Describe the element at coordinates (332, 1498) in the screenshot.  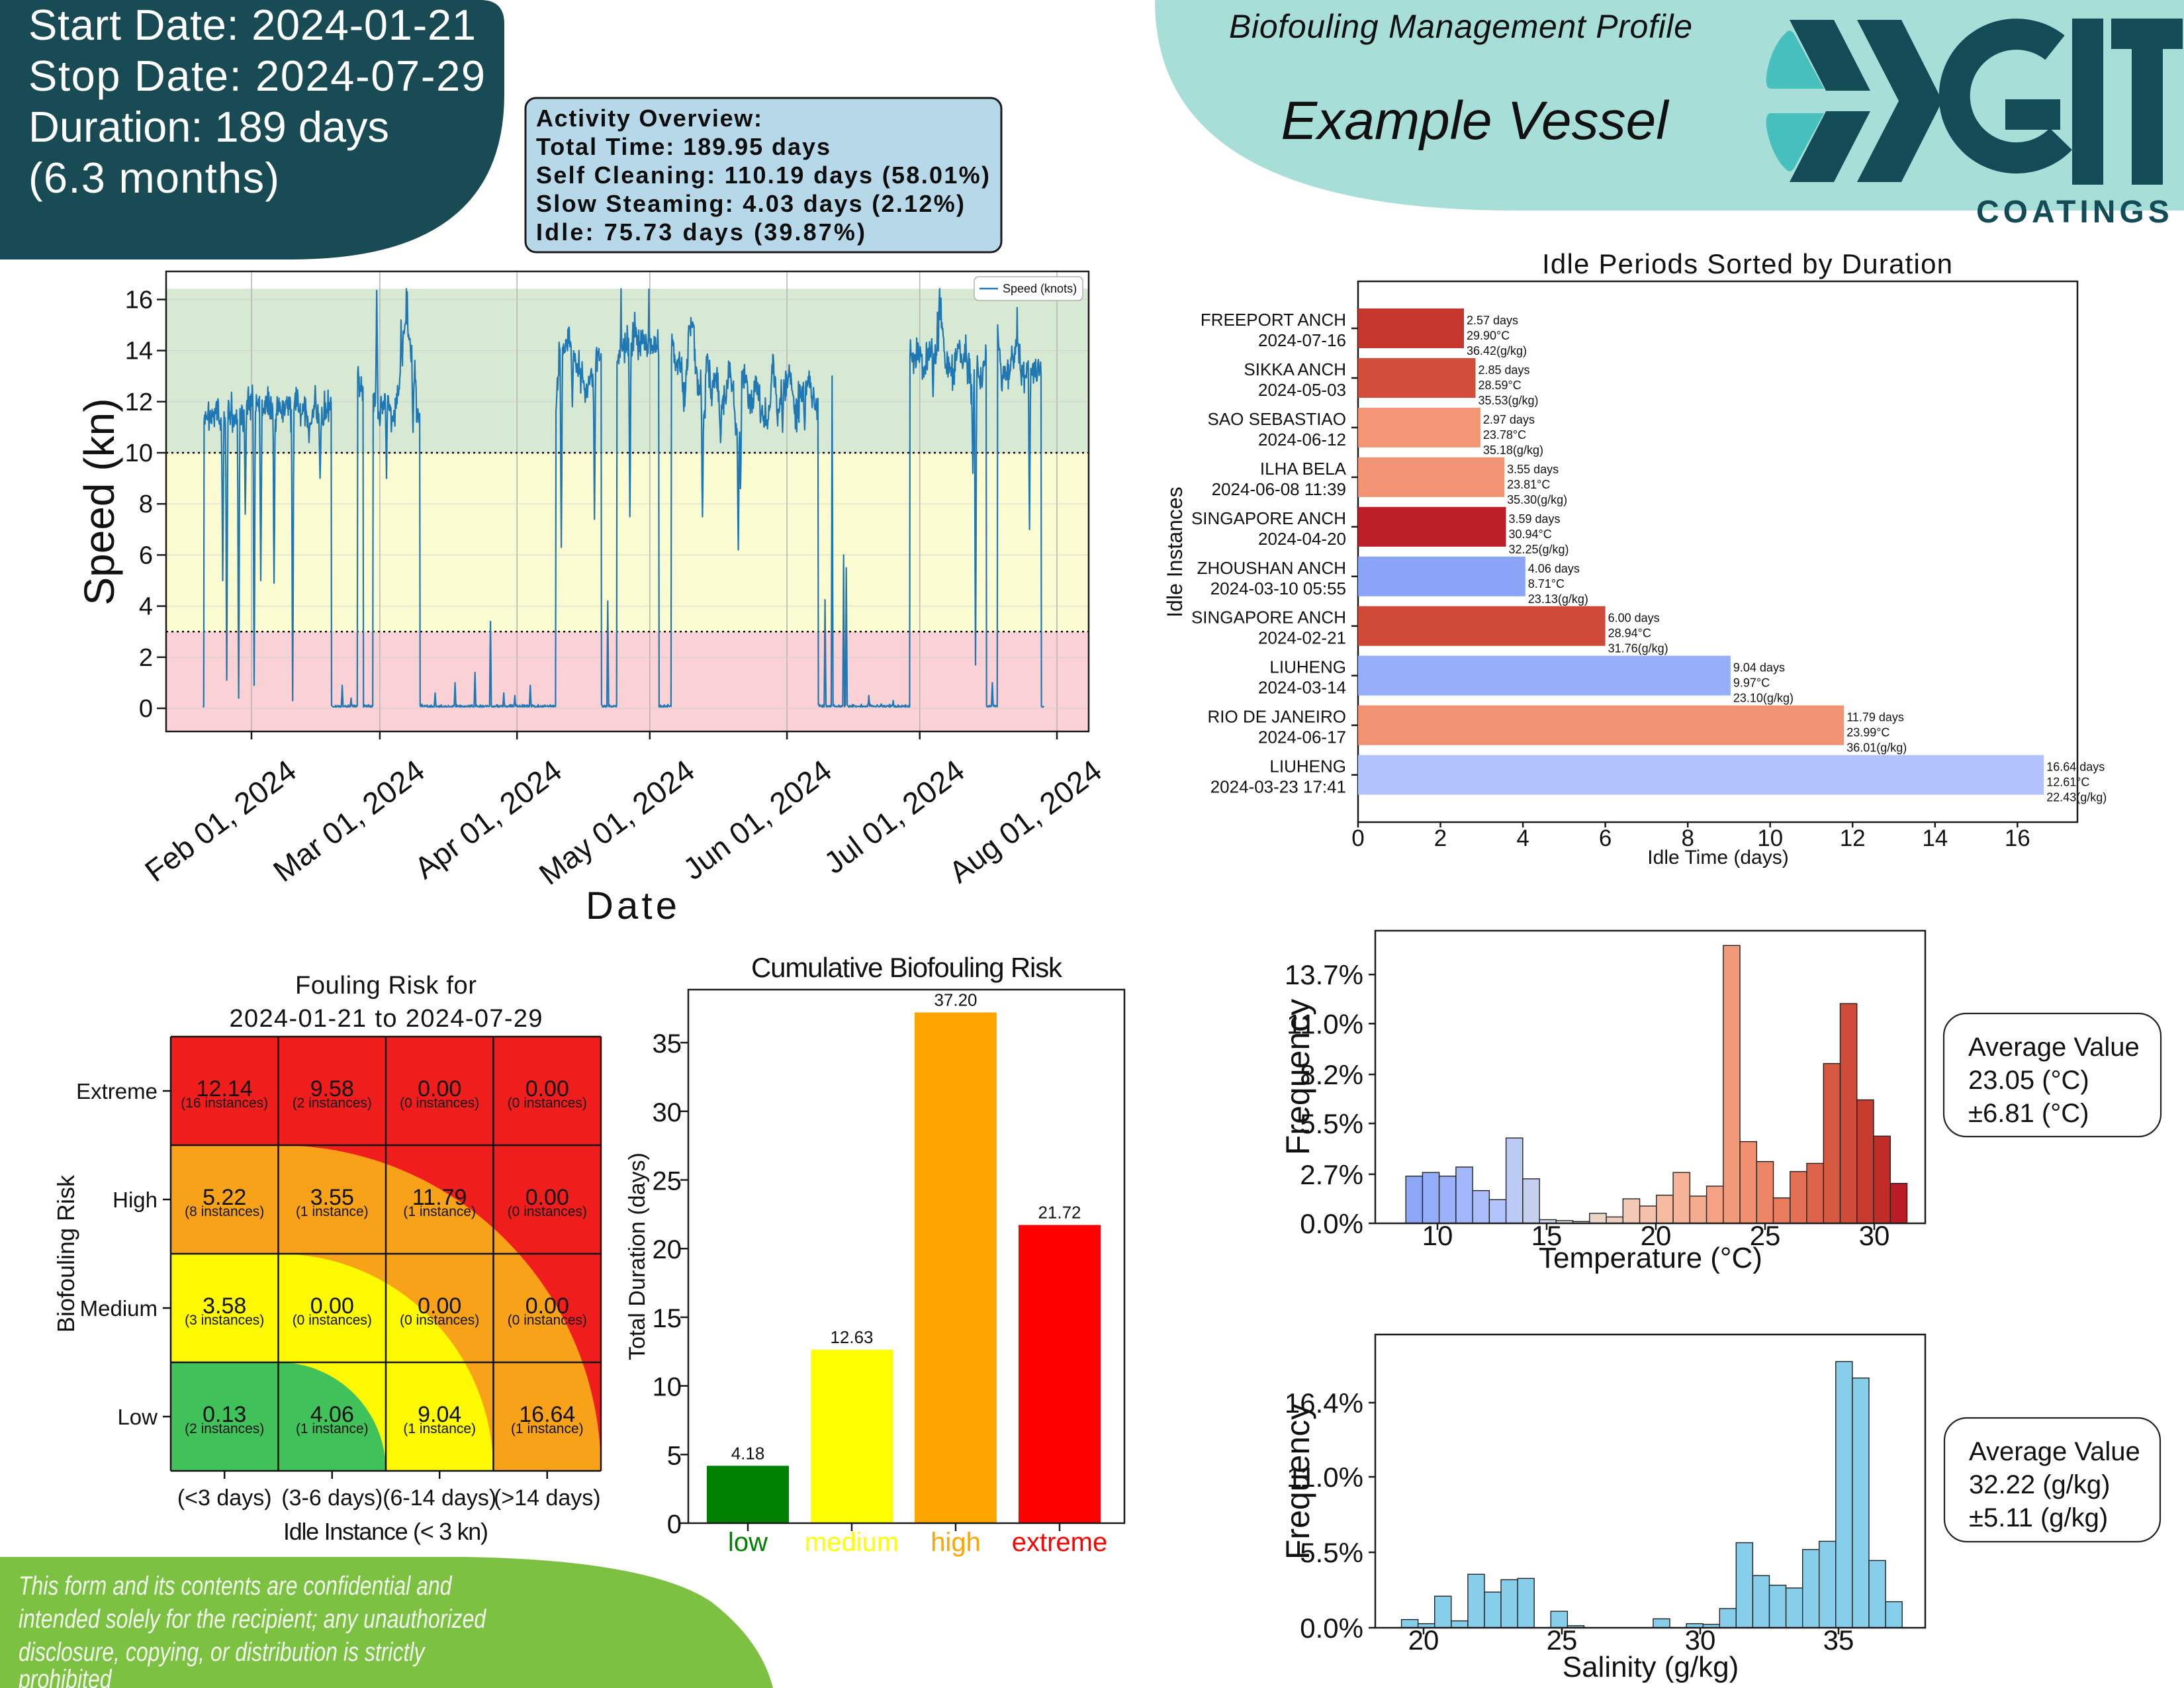
I see `svg-text: (3-6 days)` at that location.